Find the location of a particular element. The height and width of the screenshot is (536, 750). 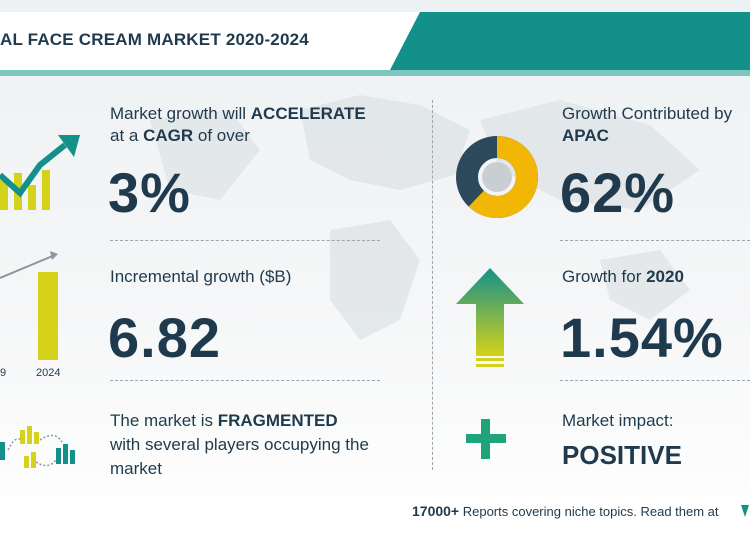

market-label-line3: market is located at coordinates (136, 468).